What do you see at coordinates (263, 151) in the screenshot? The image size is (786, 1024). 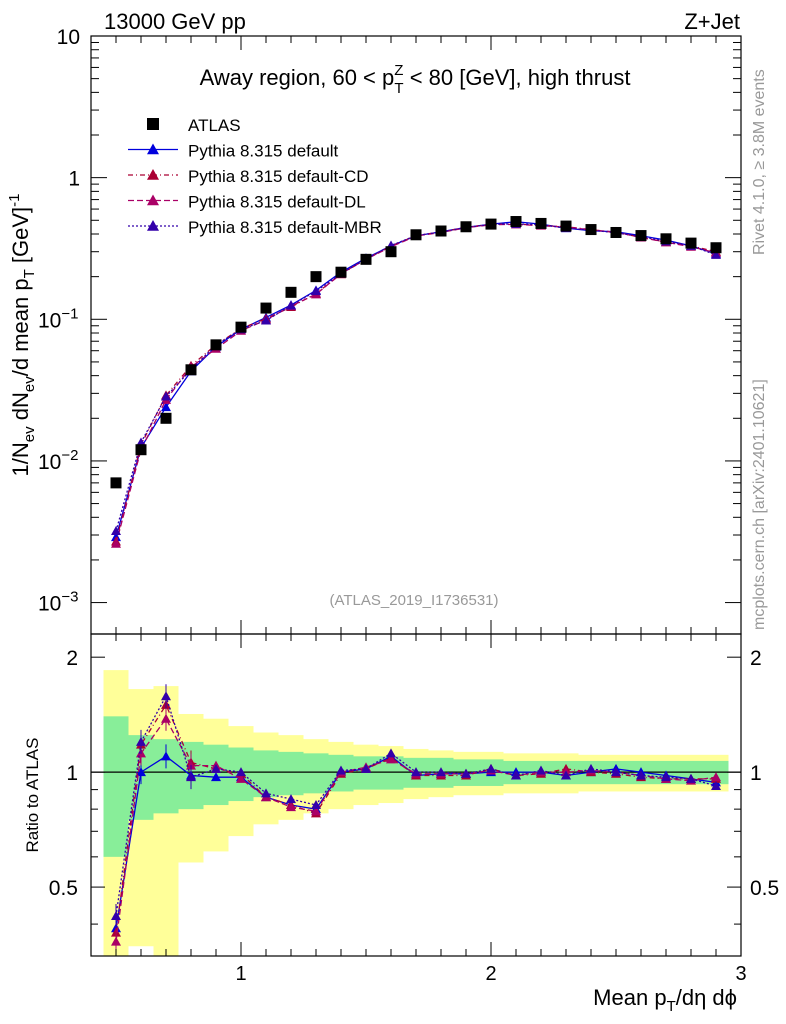 I see `legend-label: Pythia 8.315 default` at bounding box center [263, 151].